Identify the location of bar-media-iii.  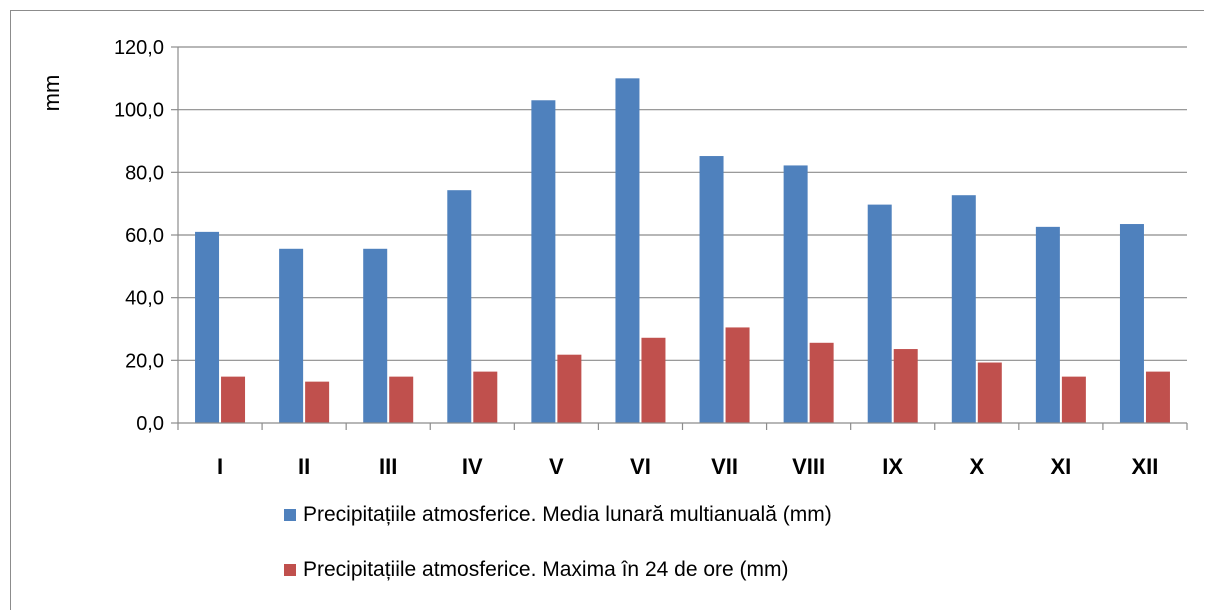
(375, 335).